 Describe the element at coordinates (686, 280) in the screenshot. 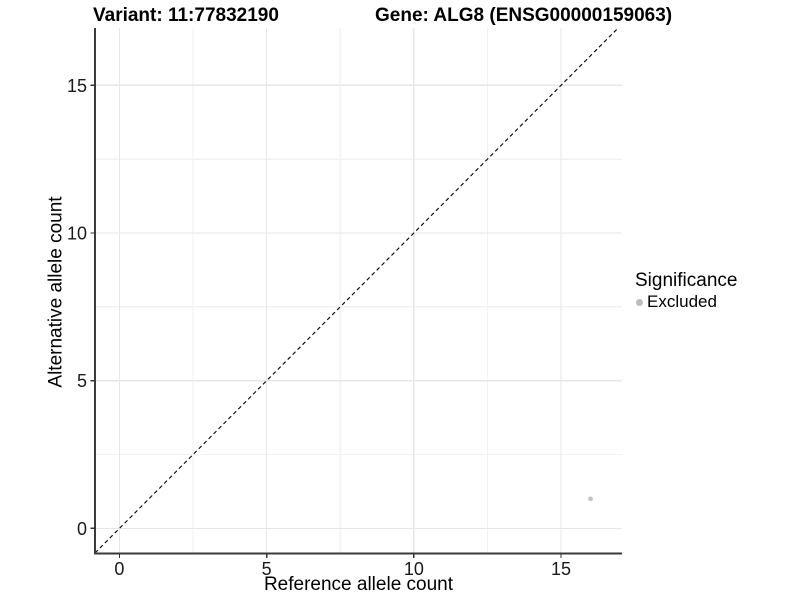

I see `legend-title: Significance` at that location.